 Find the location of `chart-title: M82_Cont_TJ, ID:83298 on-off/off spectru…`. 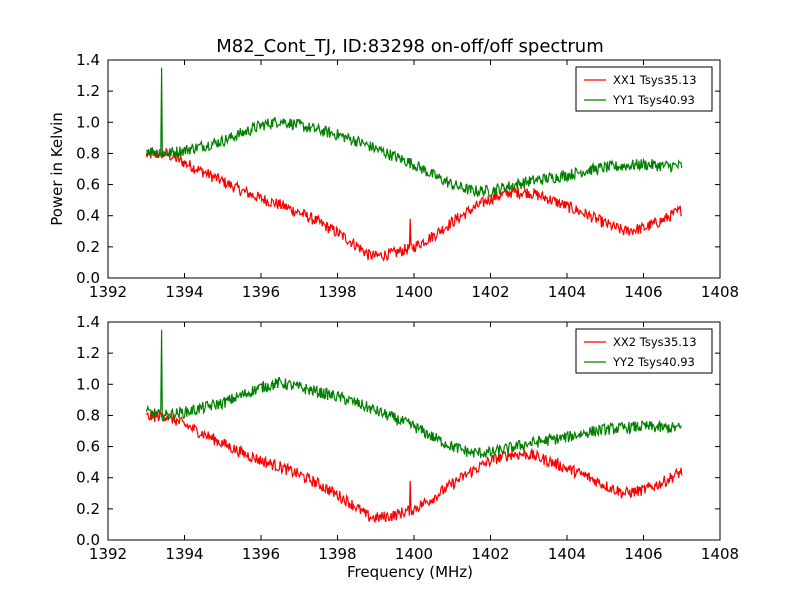

chart-title: M82_Cont_TJ, ID:83298 on-off/off spectru… is located at coordinates (409, 46).